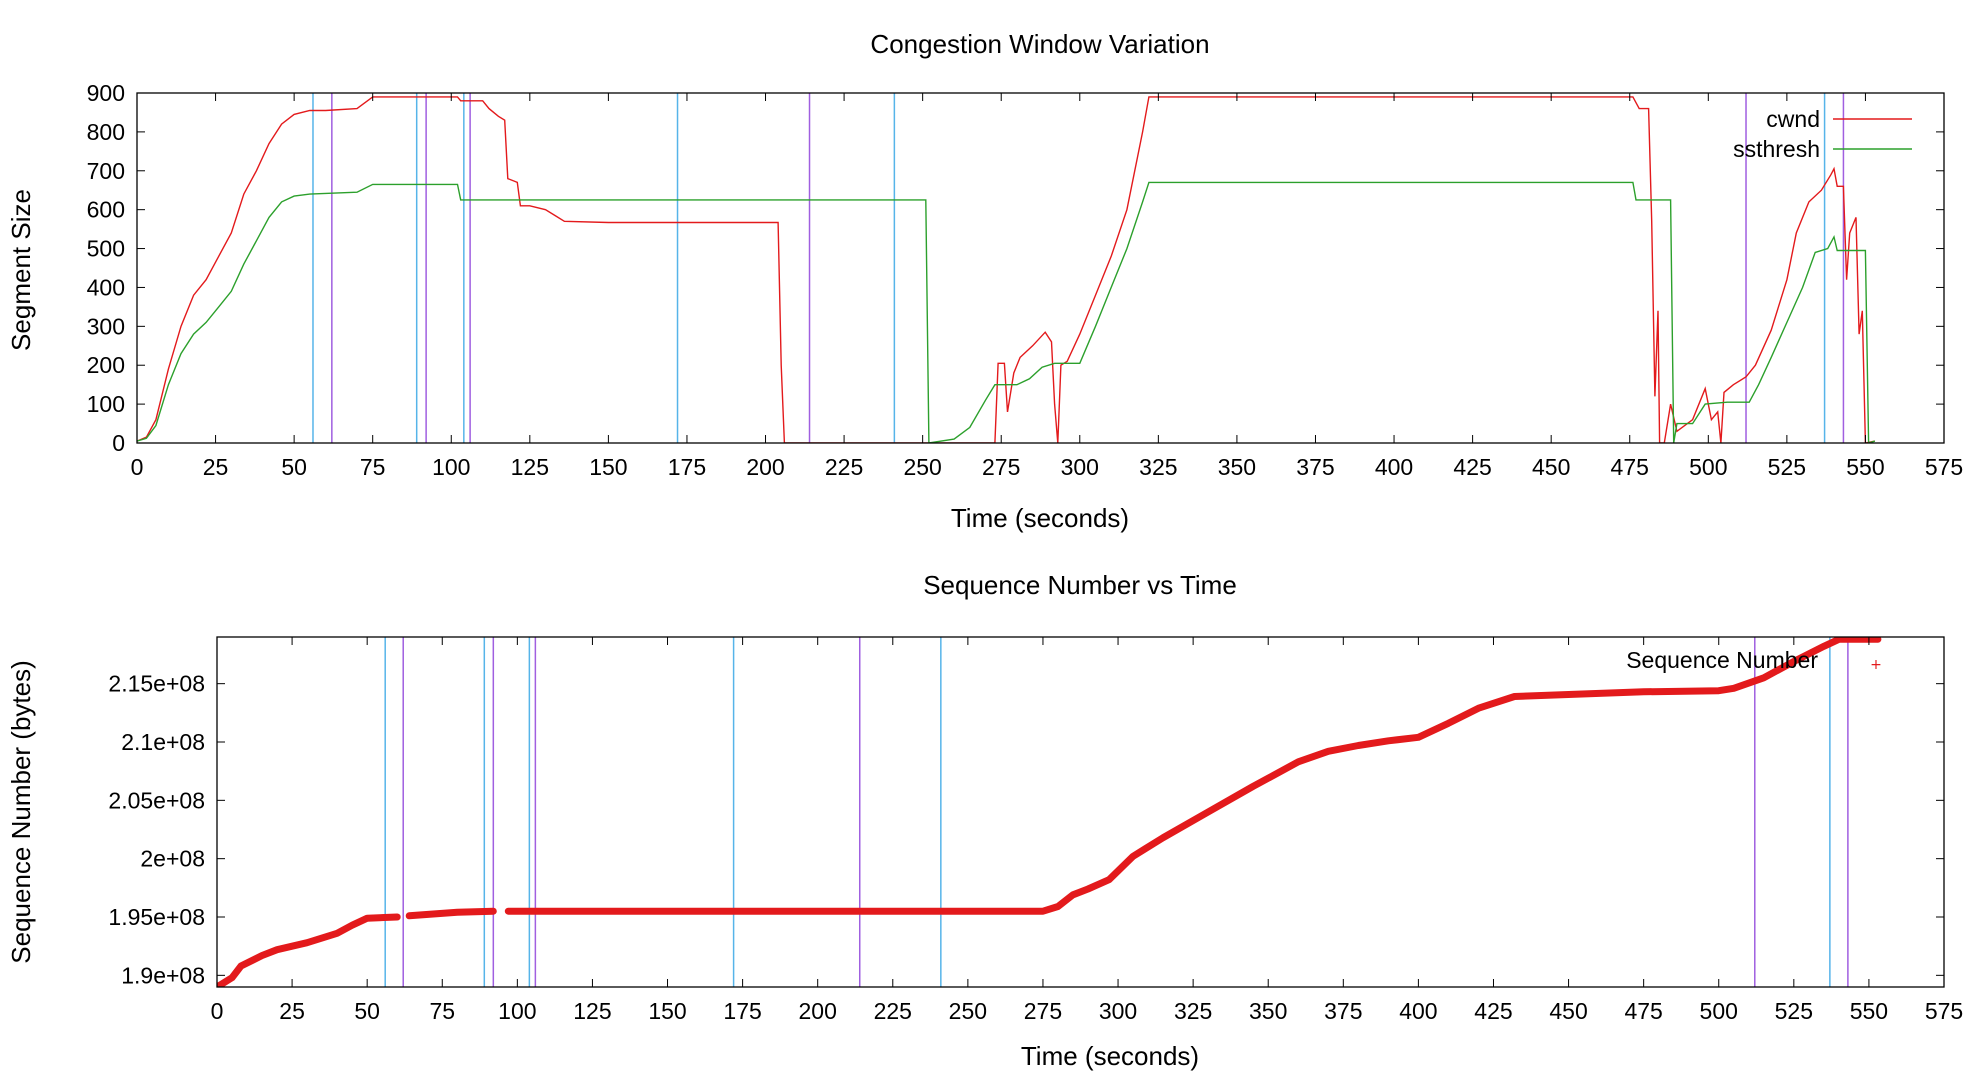 The height and width of the screenshot is (1080, 1980). I want to click on cwnd-y-tick-label: 100, so click(106, 404).